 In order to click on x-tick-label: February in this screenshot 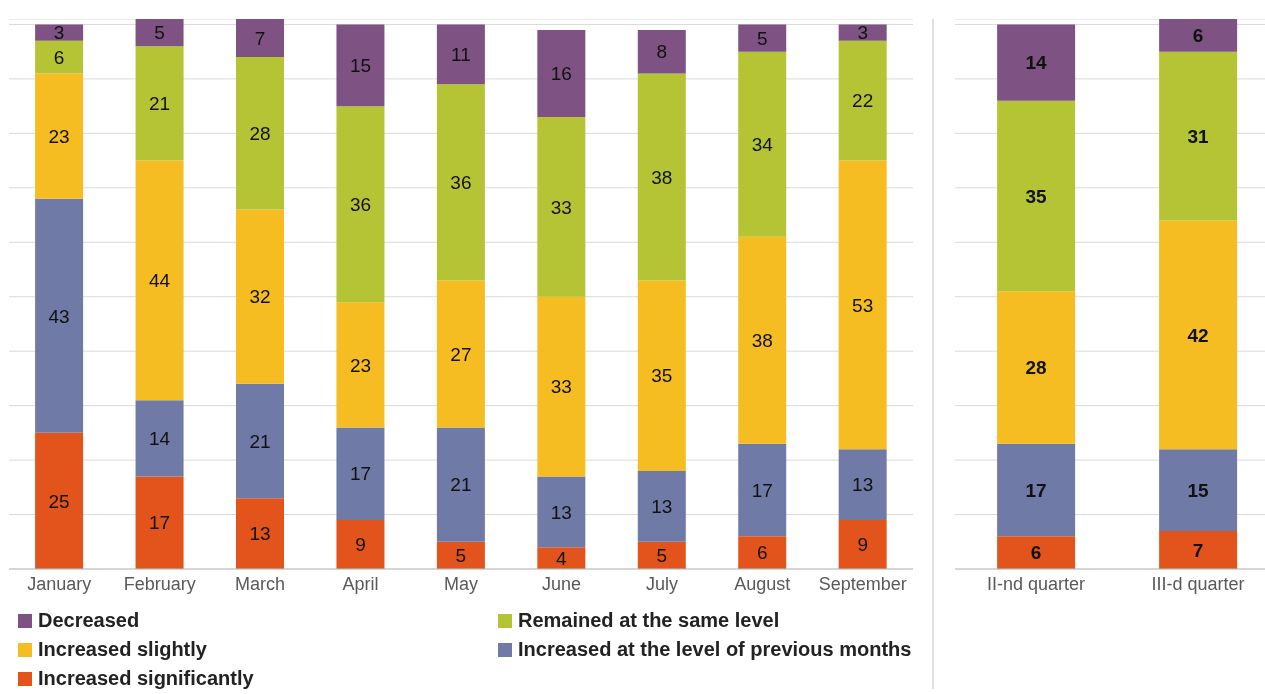, I will do `click(159, 583)`.